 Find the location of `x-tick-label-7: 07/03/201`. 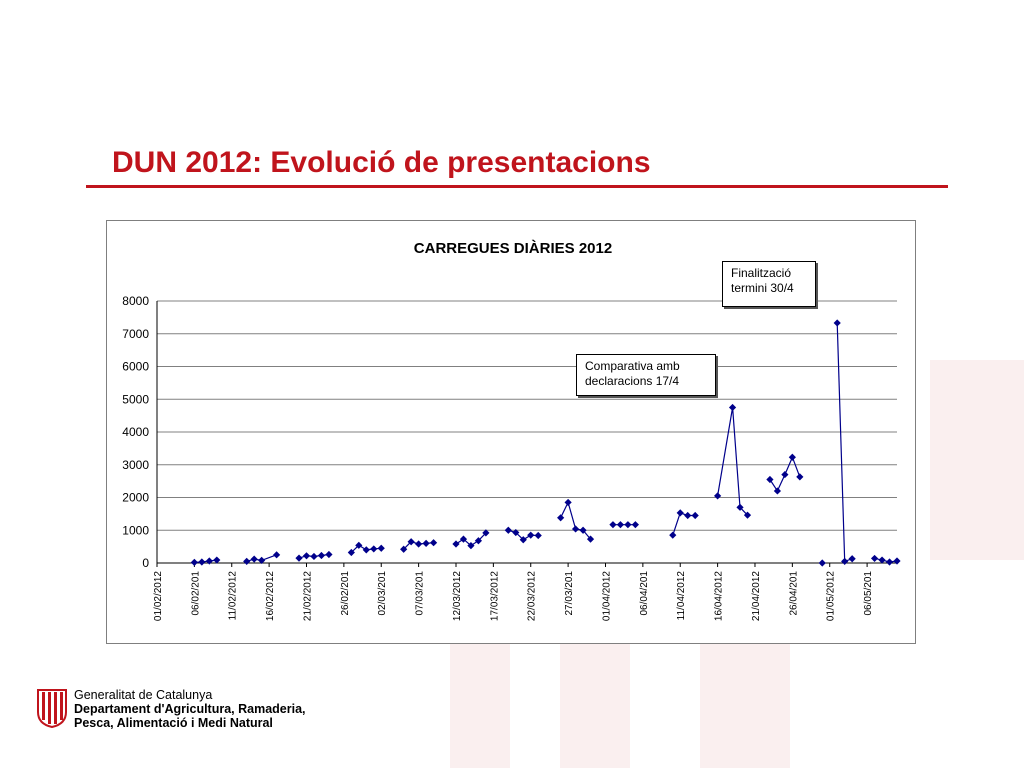

x-tick-label-7: 07/03/201 is located at coordinates (420, 593).